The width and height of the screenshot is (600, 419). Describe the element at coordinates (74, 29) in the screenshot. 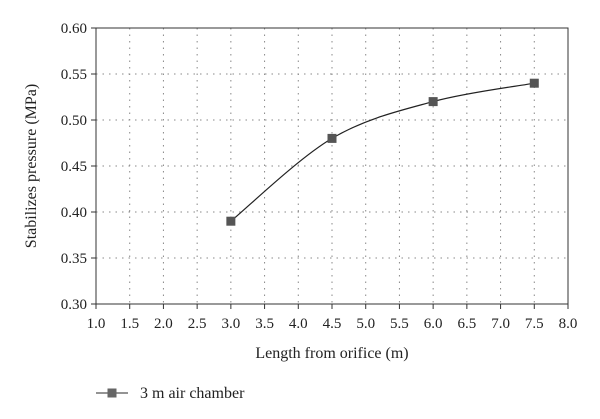

I see `y-tick-label: 0.60` at that location.